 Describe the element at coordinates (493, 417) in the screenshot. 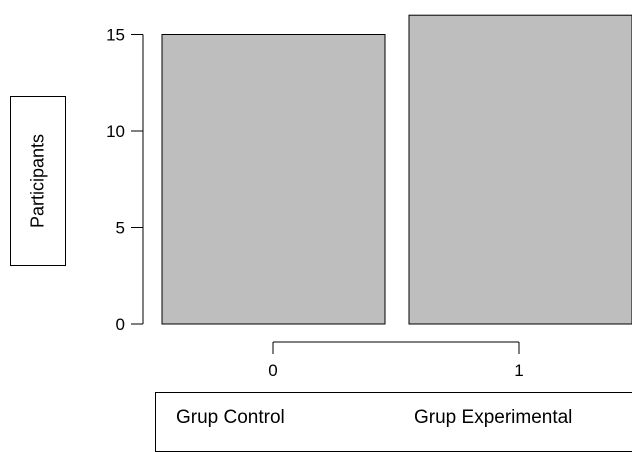

I see `legend-item-experimental: Grup Experimental` at that location.